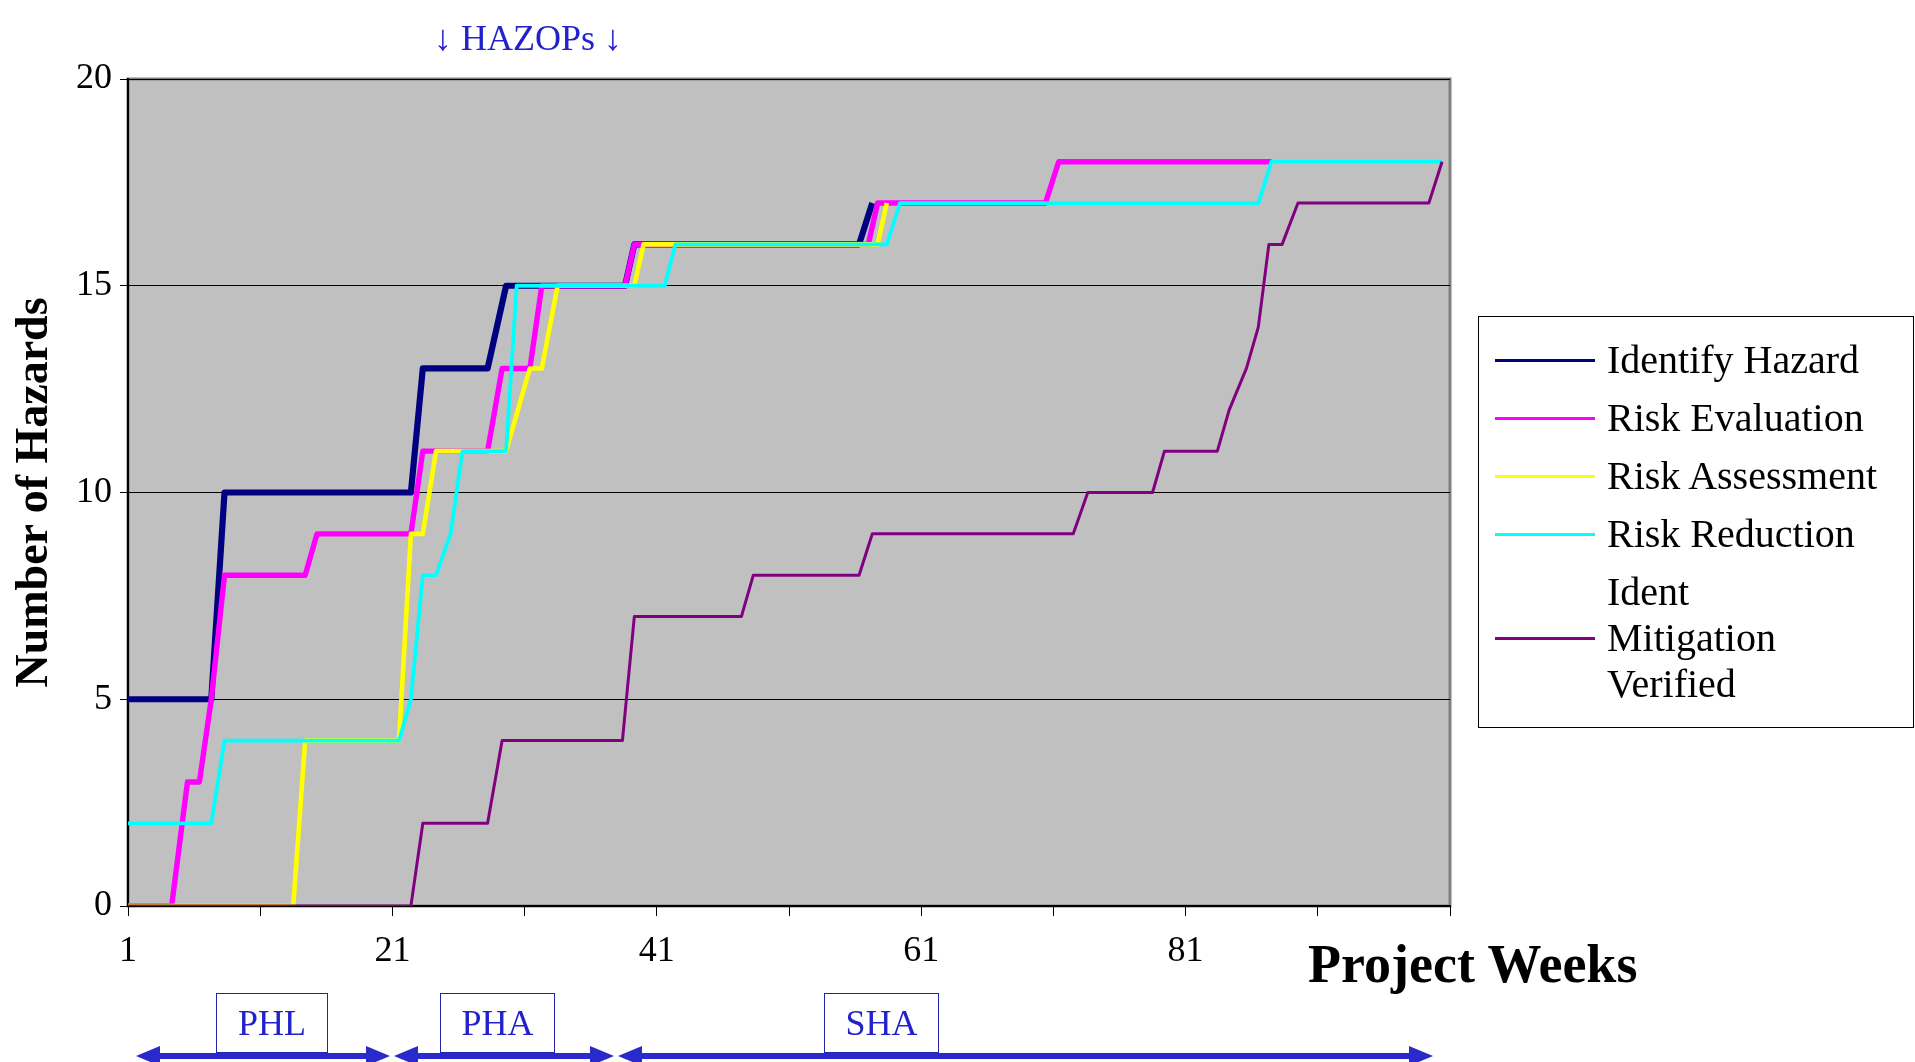 Image resolution: width=1915 pixels, height=1062 pixels. What do you see at coordinates (32, 492) in the screenshot?
I see `y-axis-title: Number of Hazards` at bounding box center [32, 492].